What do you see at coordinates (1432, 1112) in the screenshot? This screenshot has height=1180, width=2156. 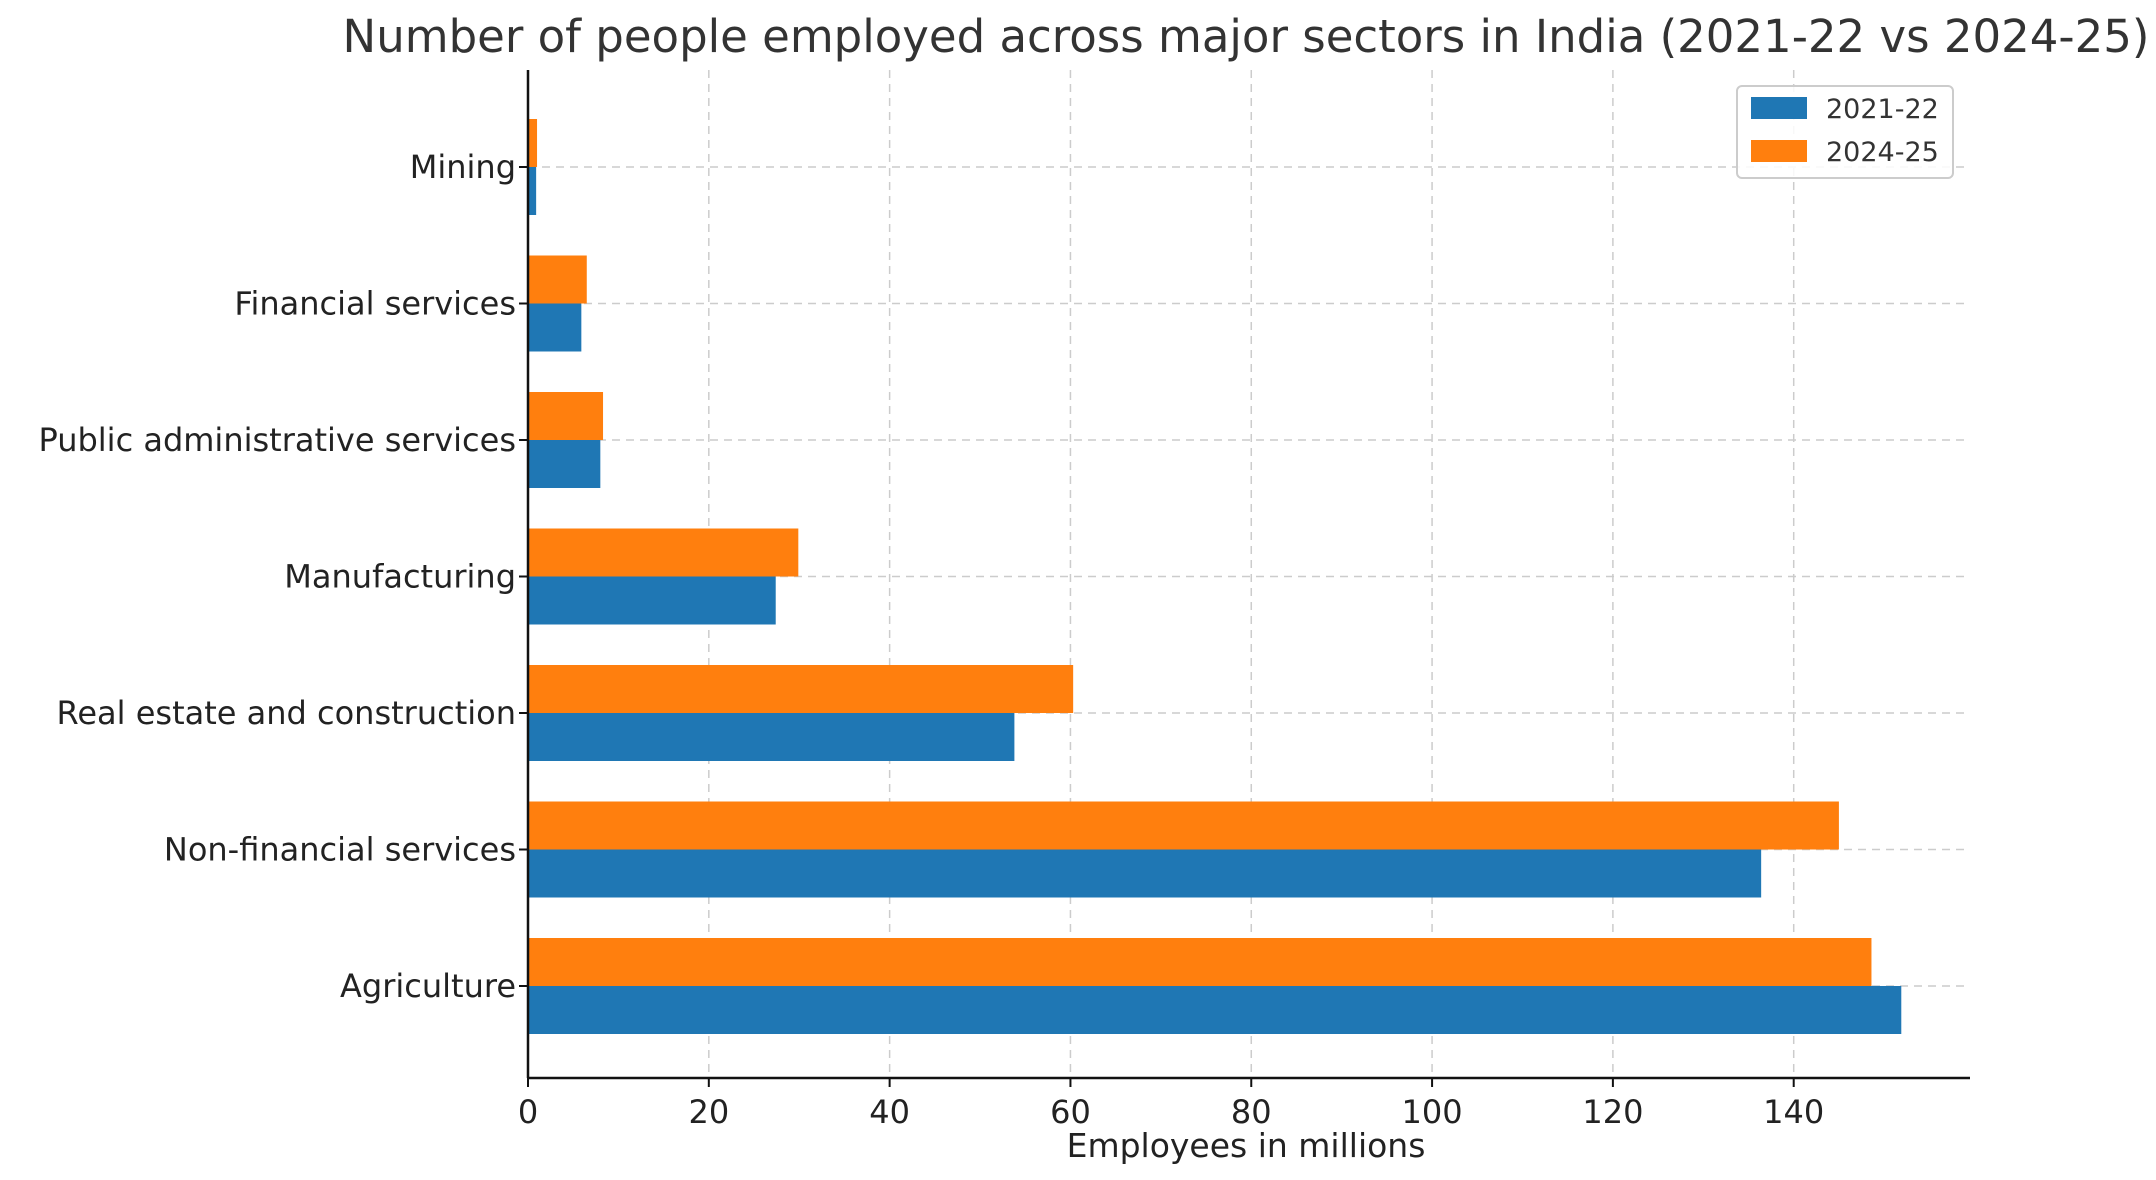 I see `x-tick-label: 100` at bounding box center [1432, 1112].